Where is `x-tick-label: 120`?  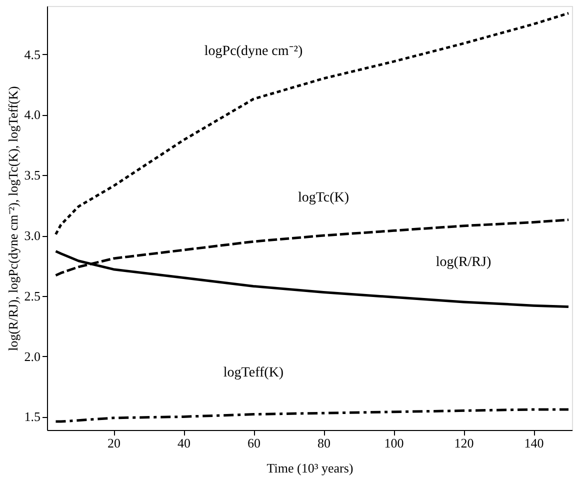
x-tick-label: 120 is located at coordinates (464, 443).